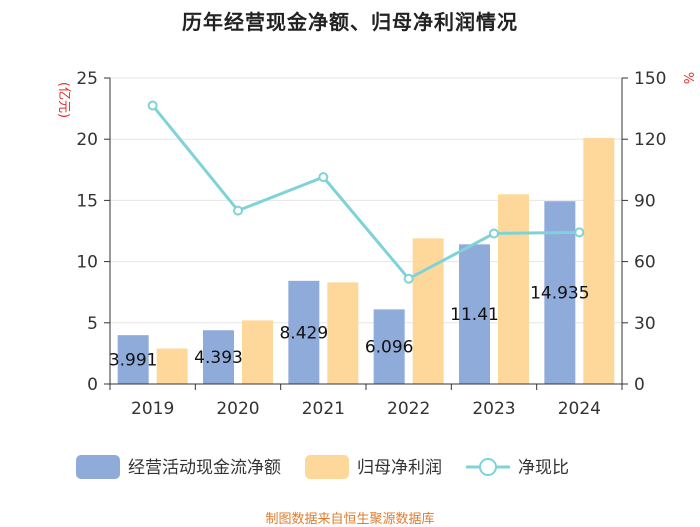 The width and height of the screenshot is (700, 527). What do you see at coordinates (87, 201) in the screenshot?
I see `y-left-tick-label: 15` at bounding box center [87, 201].